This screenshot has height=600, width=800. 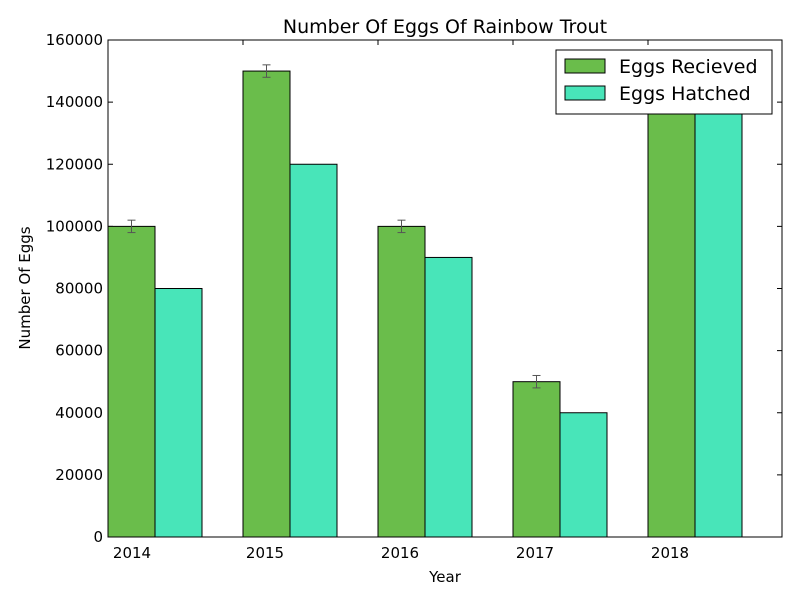 What do you see at coordinates (98, 537) in the screenshot?
I see `y-tick-label: 0` at bounding box center [98, 537].